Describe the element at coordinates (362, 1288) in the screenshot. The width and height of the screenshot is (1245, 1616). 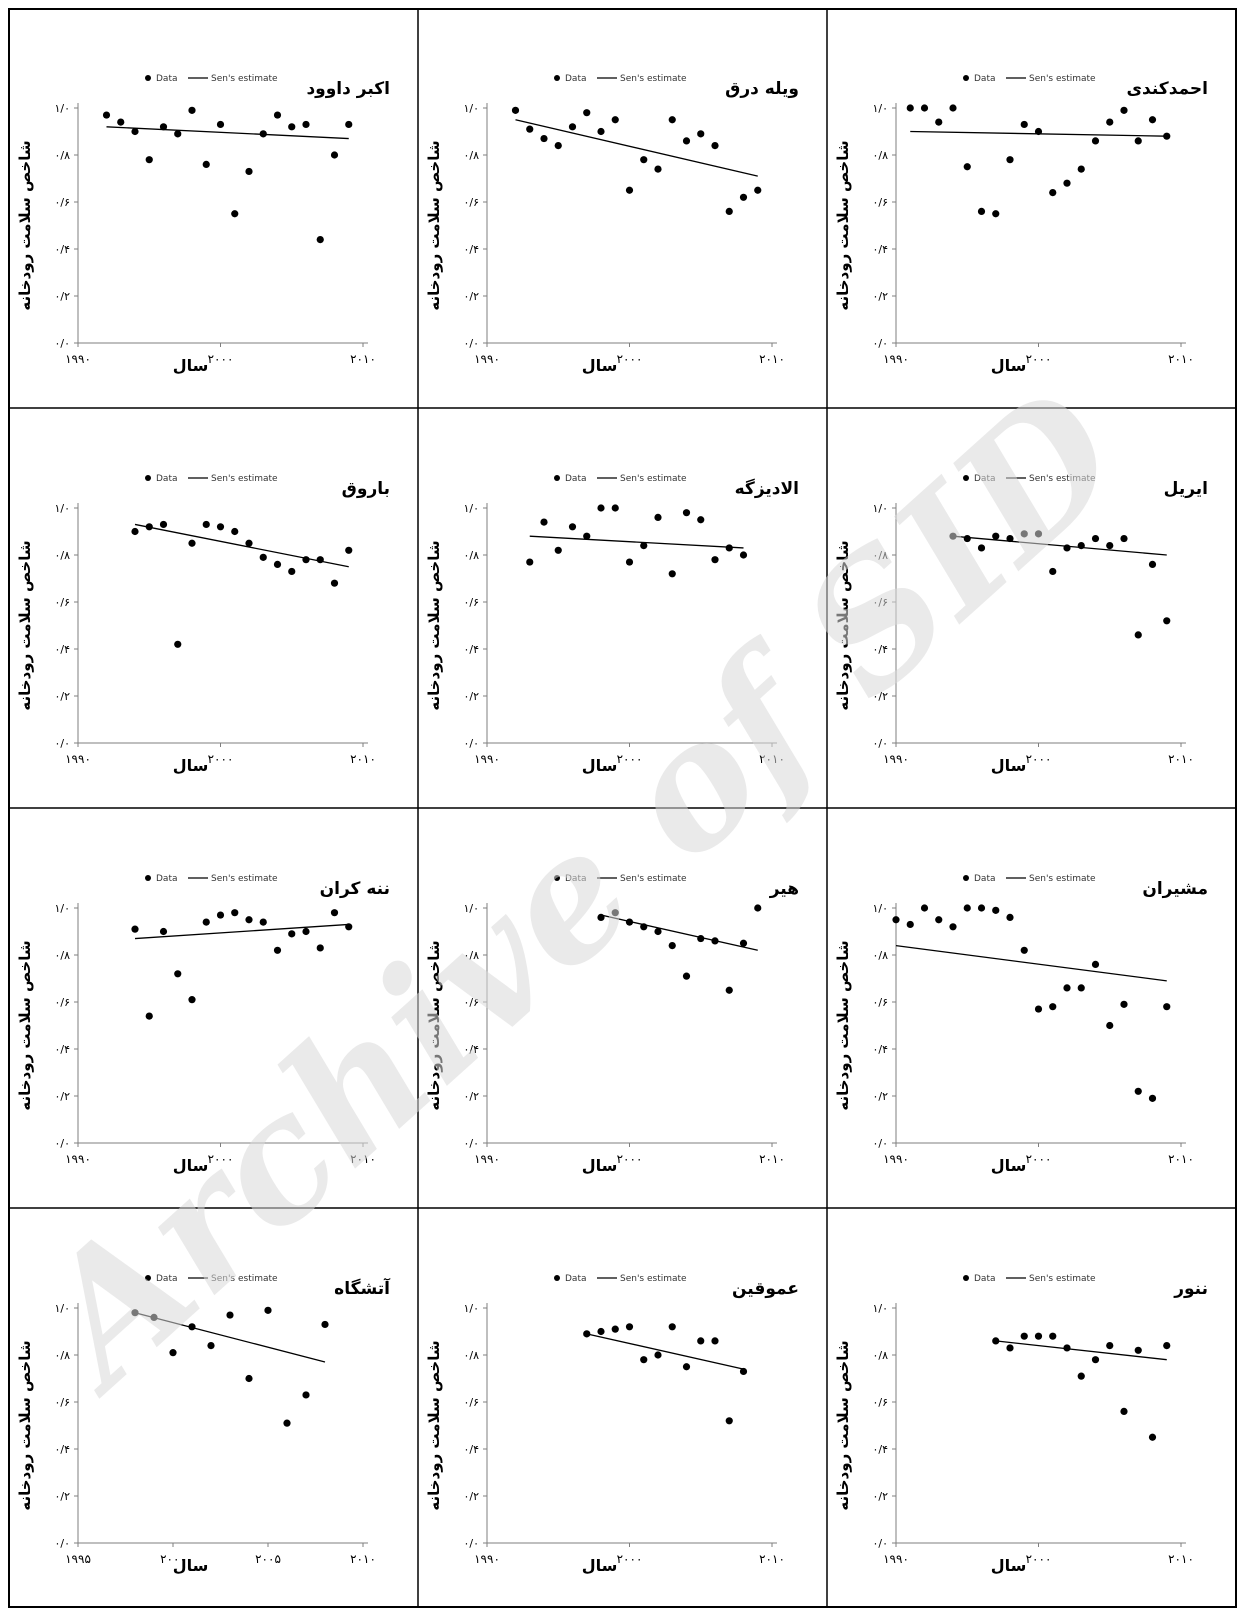
I see `chart-title: آتشگاه` at that location.